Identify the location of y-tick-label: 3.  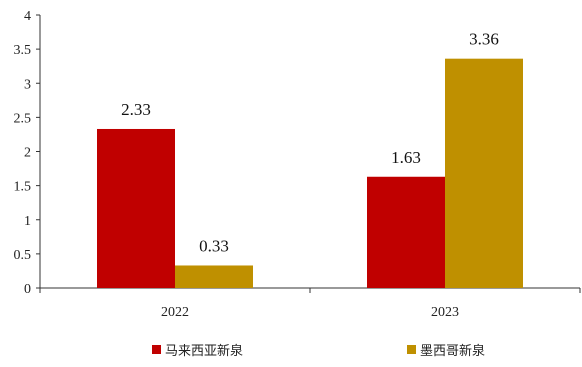
(27, 84).